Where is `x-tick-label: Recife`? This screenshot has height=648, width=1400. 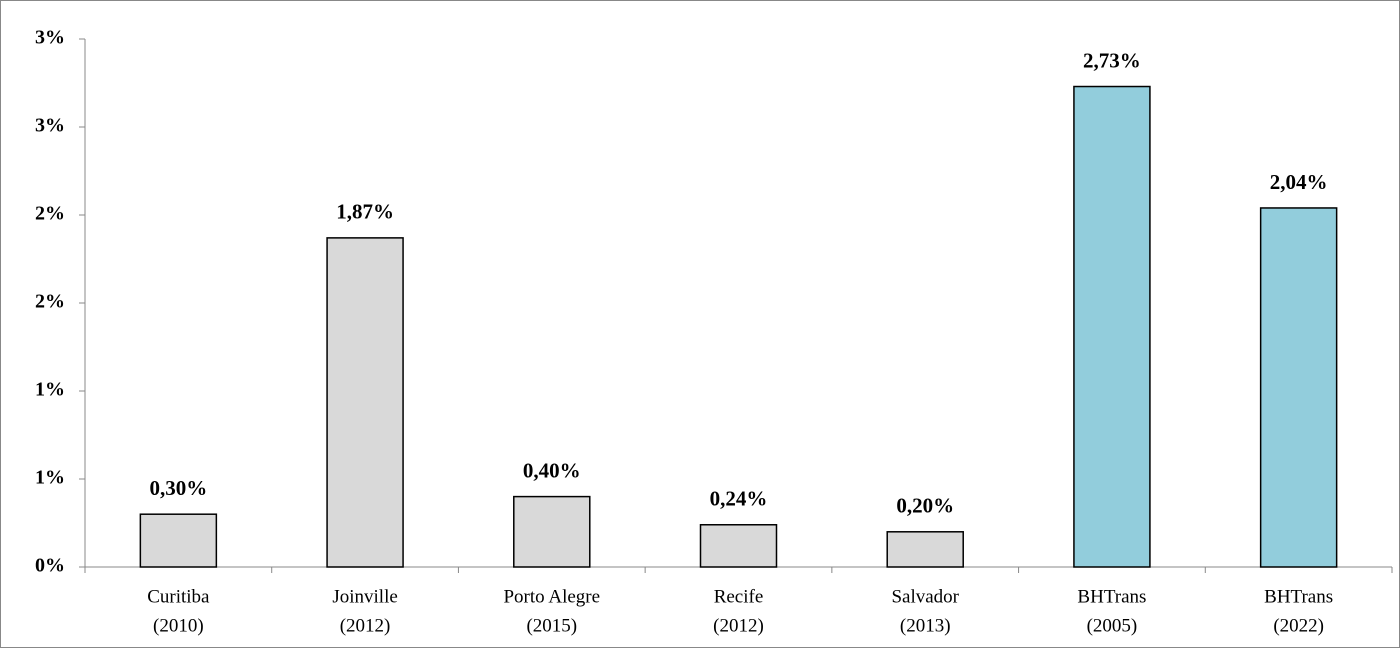
x-tick-label: Recife is located at coordinates (739, 596).